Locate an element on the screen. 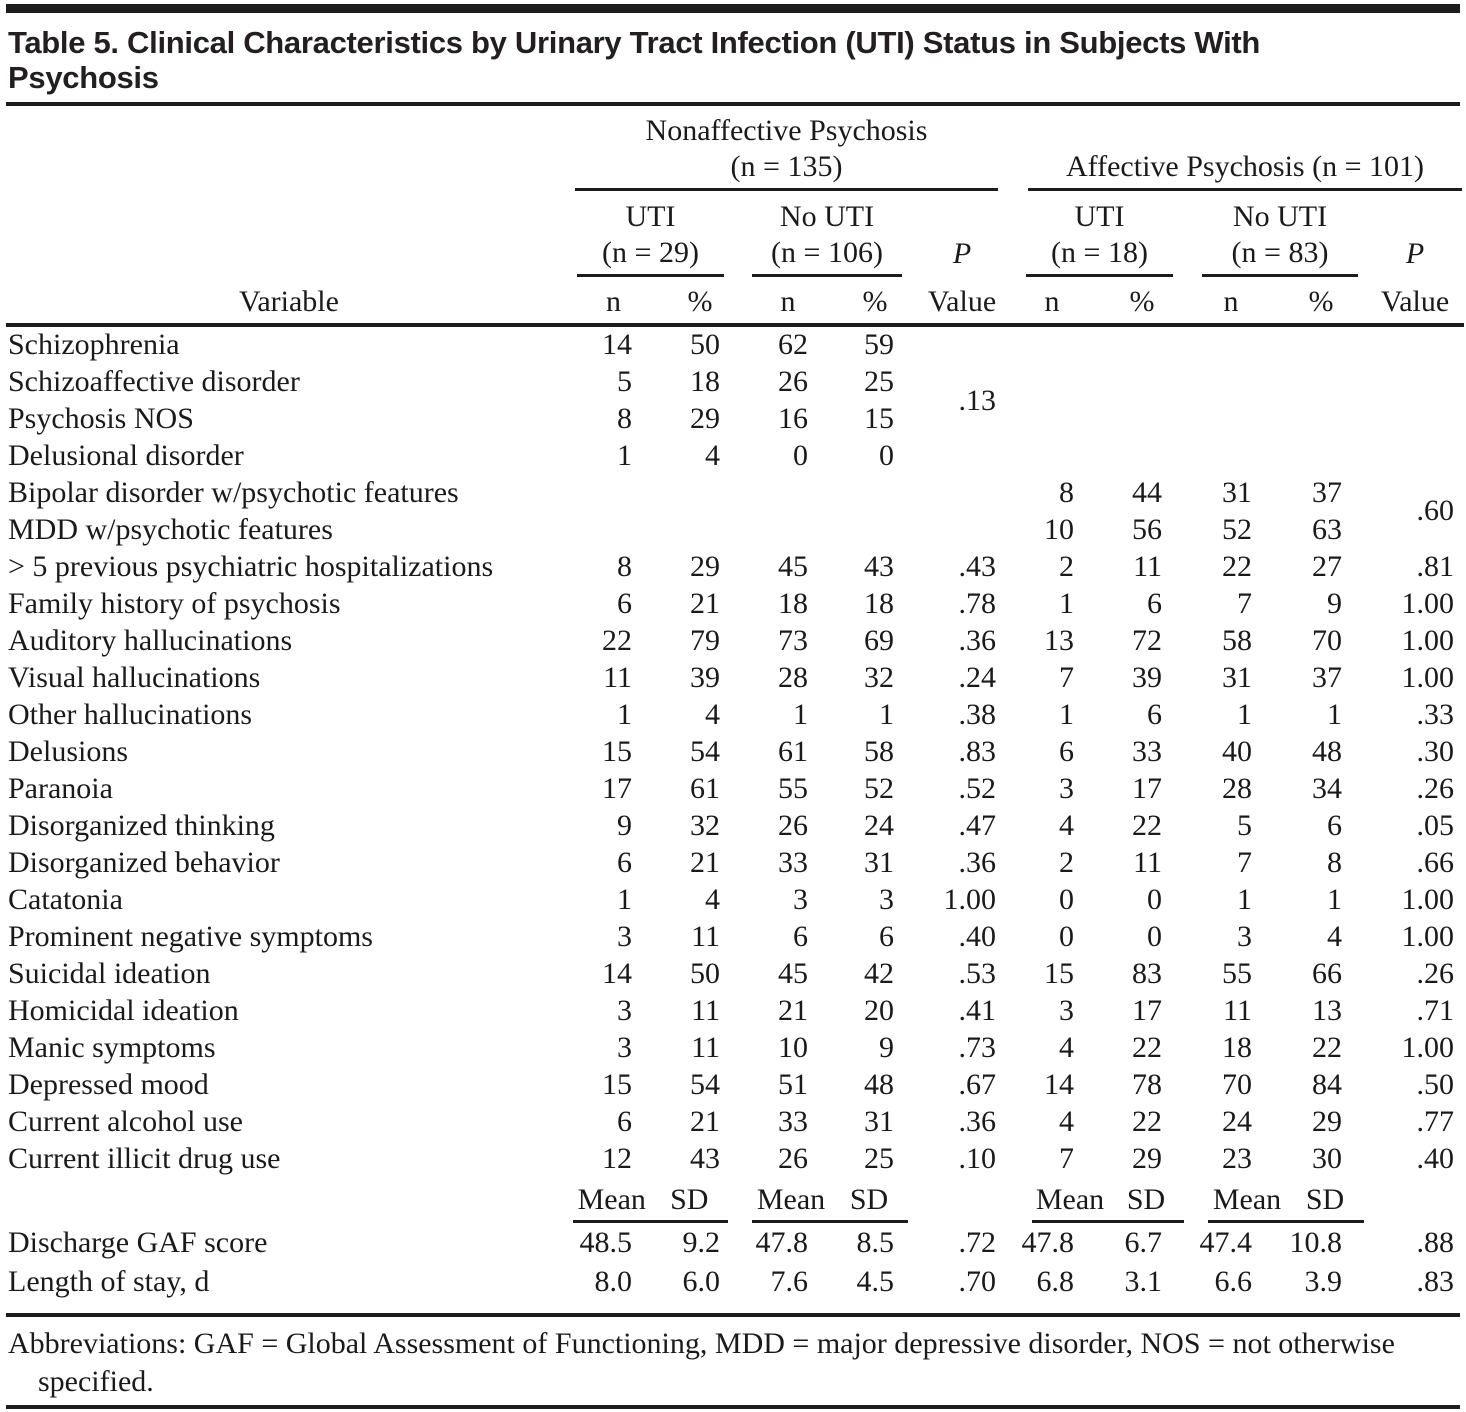 This screenshot has height=1412, width=1466. table-row: Other hallucinations 1 4 1 1.38 1 6 1 1.33 is located at coordinates (735, 714).